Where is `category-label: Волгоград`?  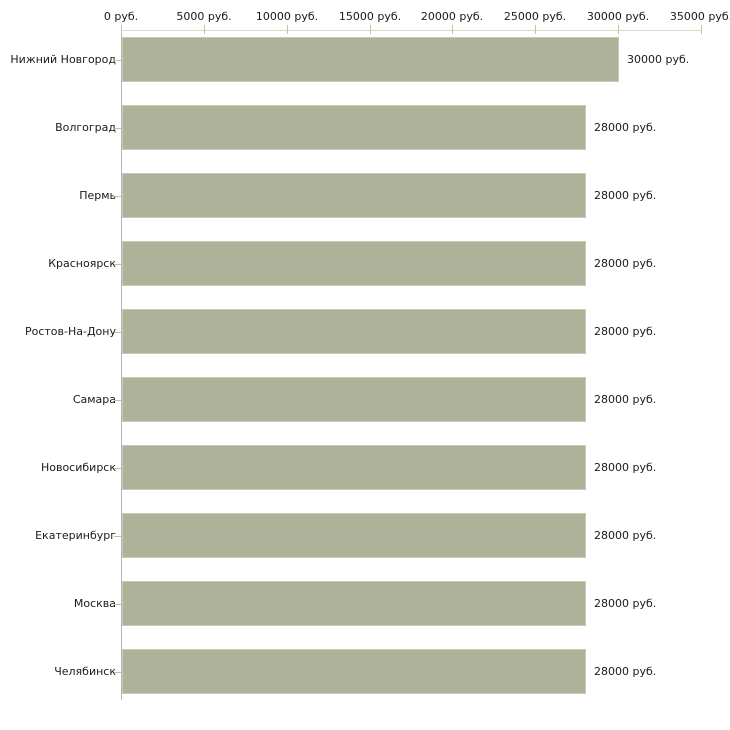 category-label: Волгоград is located at coordinates (85, 127).